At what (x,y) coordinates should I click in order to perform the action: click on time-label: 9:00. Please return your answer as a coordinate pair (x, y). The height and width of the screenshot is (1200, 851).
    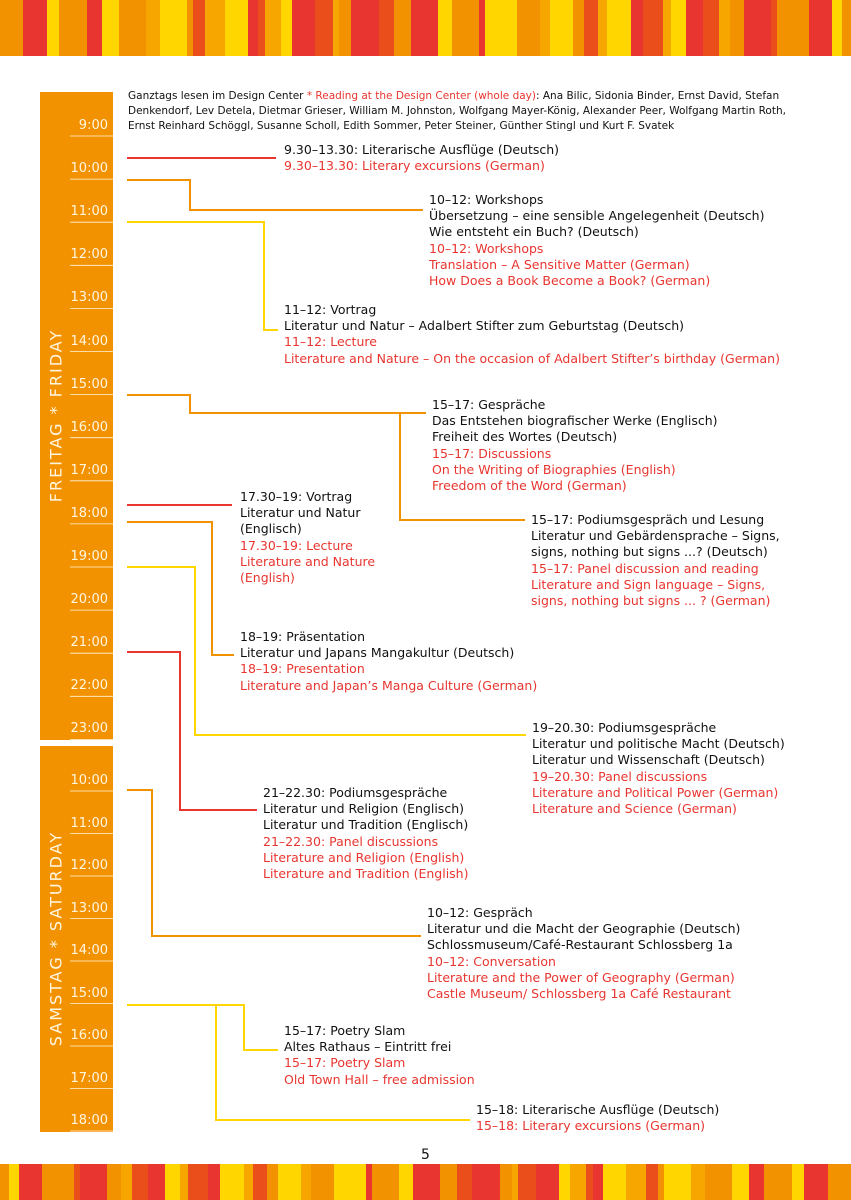
    Looking at the image, I should click on (93, 125).